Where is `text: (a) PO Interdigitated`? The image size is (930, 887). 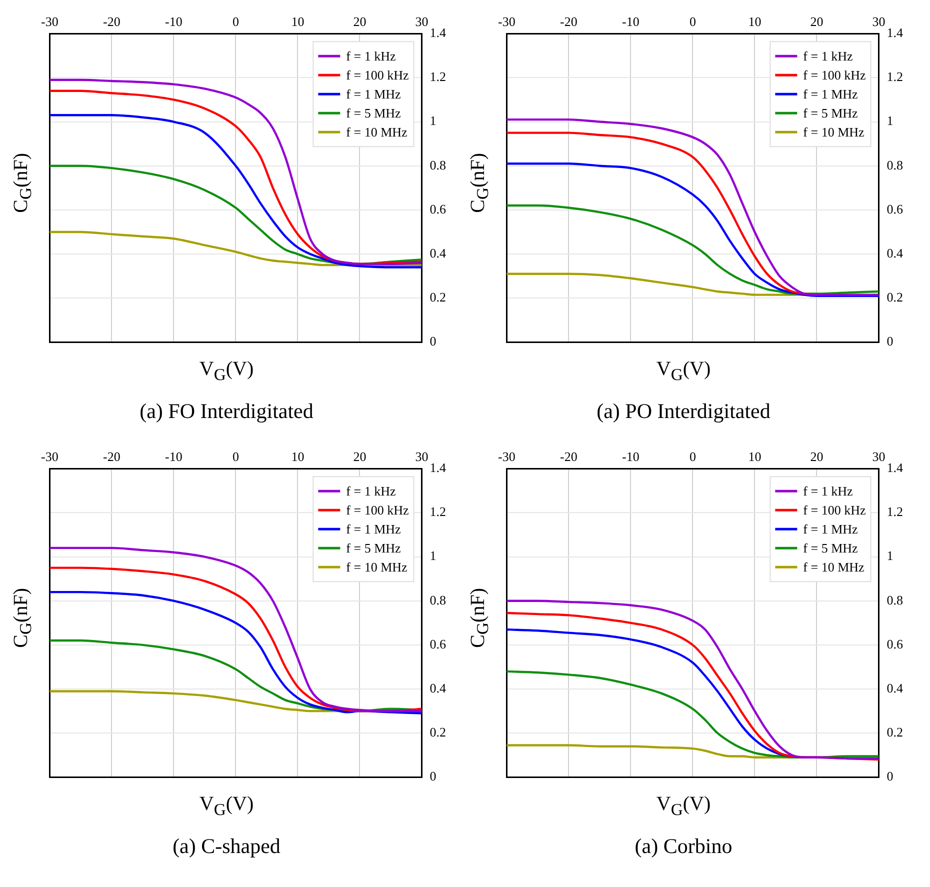 text: (a) PO Interdigitated is located at coordinates (684, 411).